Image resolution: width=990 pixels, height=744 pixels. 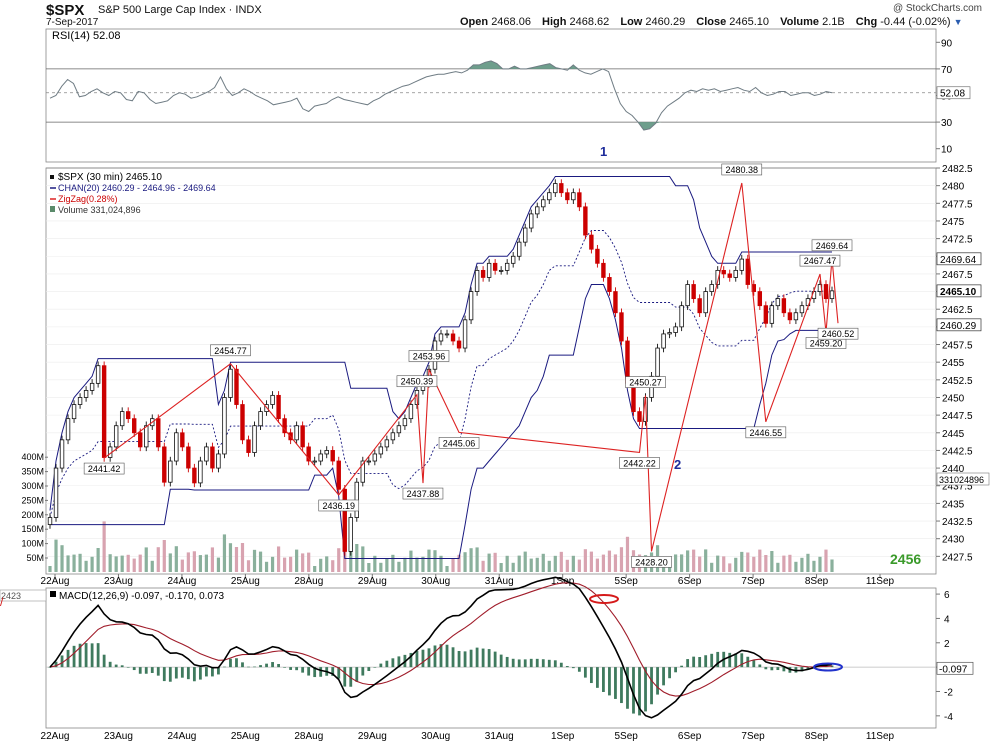 I want to click on volume-tick-label: 150M, so click(x=32, y=529).